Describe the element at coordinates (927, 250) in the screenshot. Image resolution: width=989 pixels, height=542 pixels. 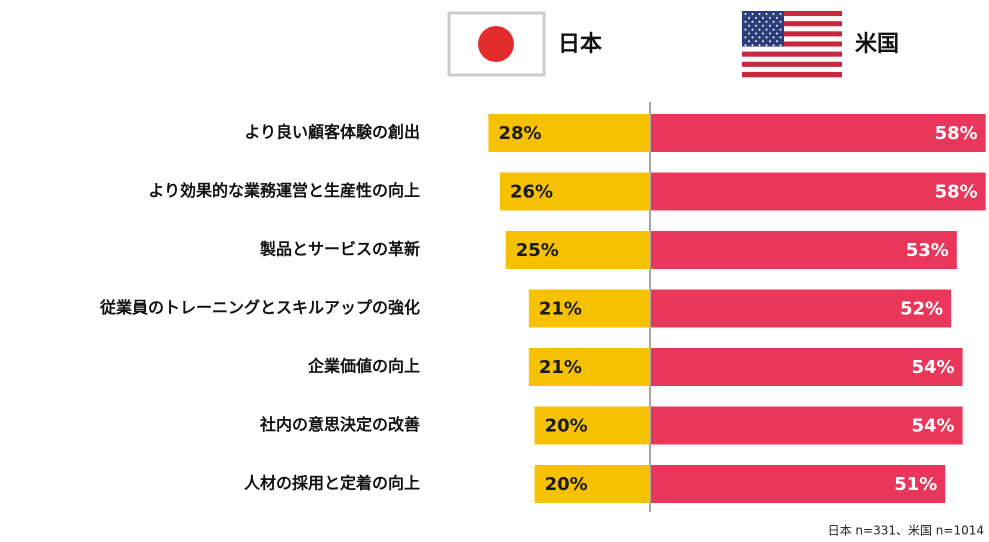
I see `data-label: 53%` at that location.